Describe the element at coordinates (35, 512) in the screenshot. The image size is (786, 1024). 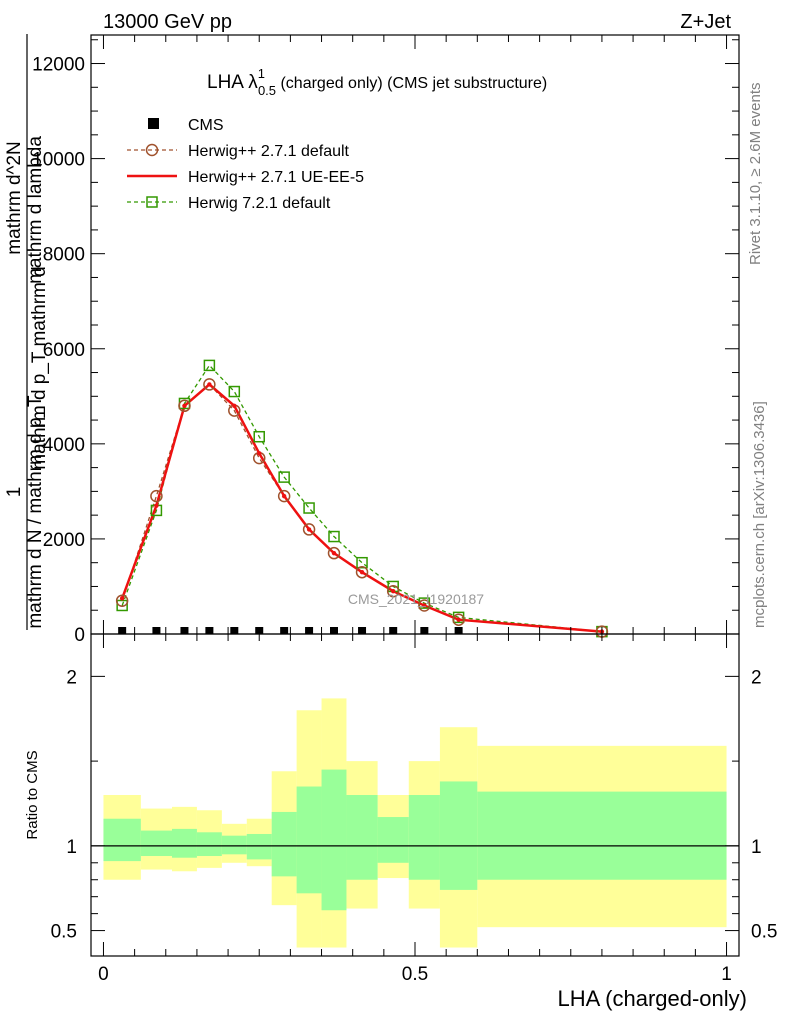
I see `ylabel-denom: mathrm d N / mathrm d p_T` at that location.